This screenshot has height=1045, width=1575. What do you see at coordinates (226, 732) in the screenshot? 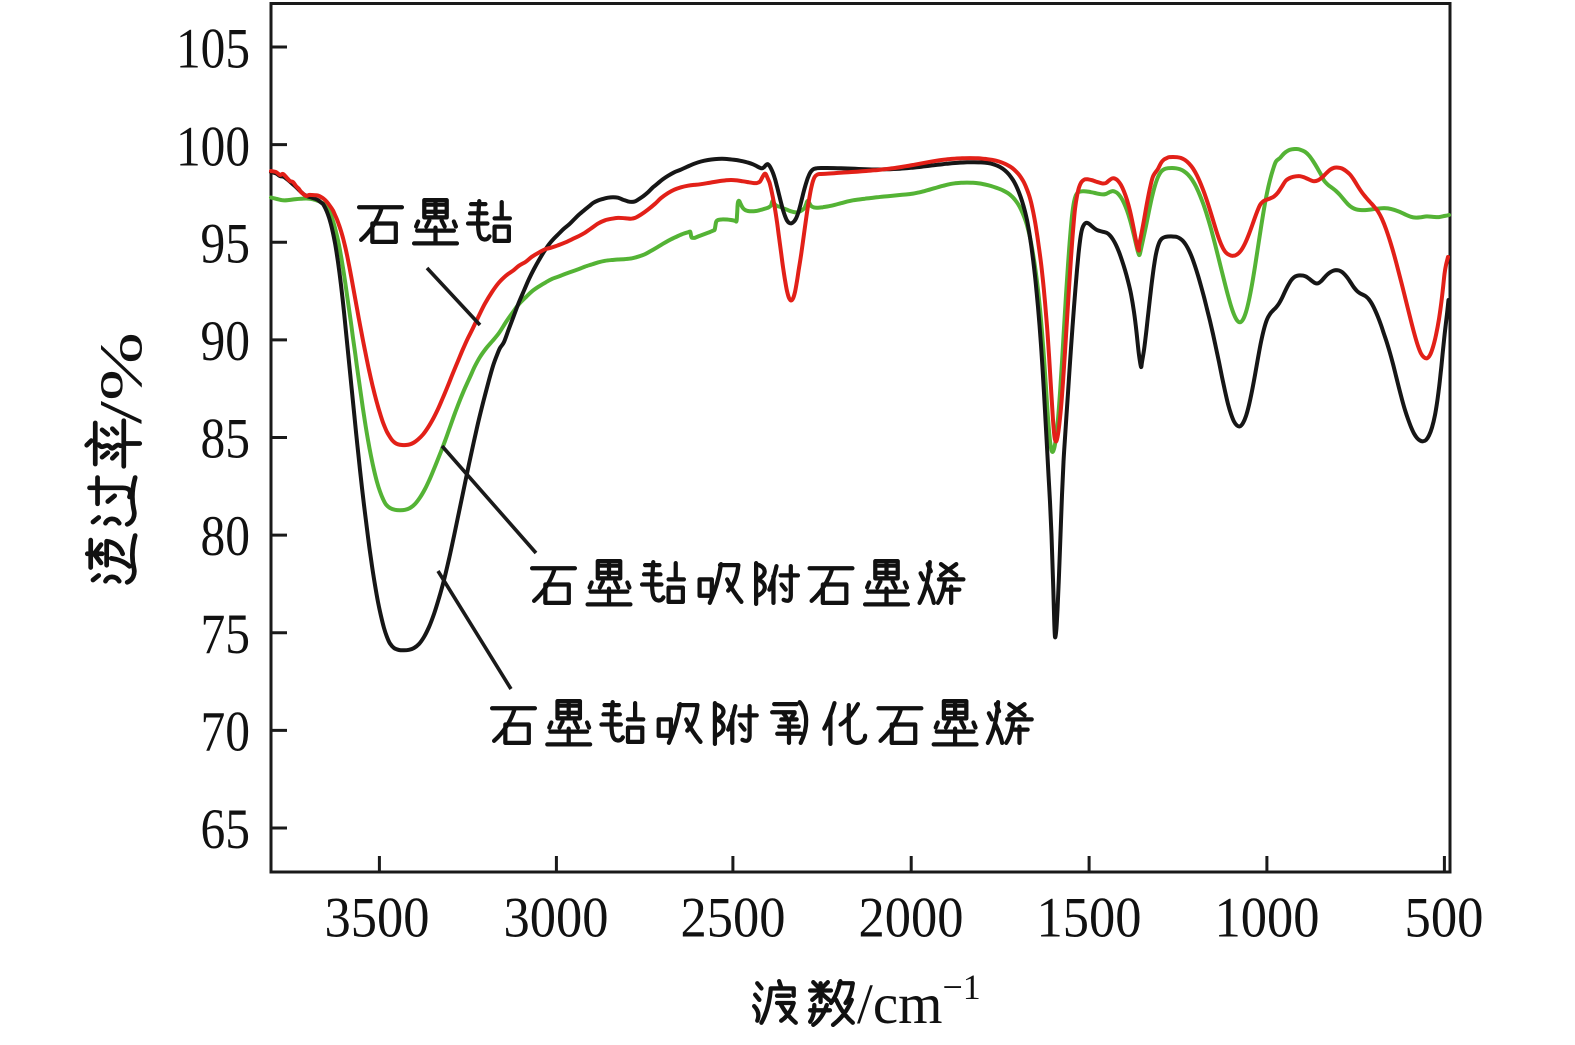
I see `svg-text: 70` at bounding box center [226, 732].